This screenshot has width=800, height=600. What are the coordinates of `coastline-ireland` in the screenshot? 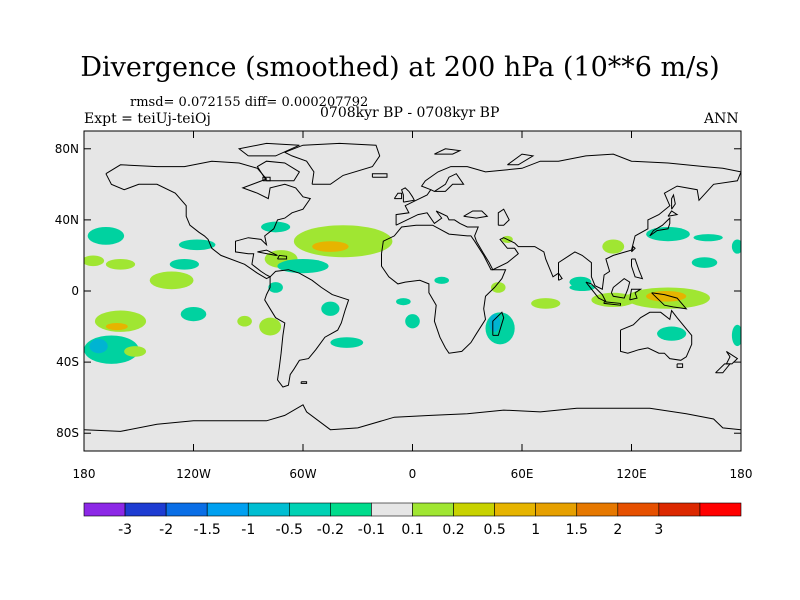 It's located at (398, 196).